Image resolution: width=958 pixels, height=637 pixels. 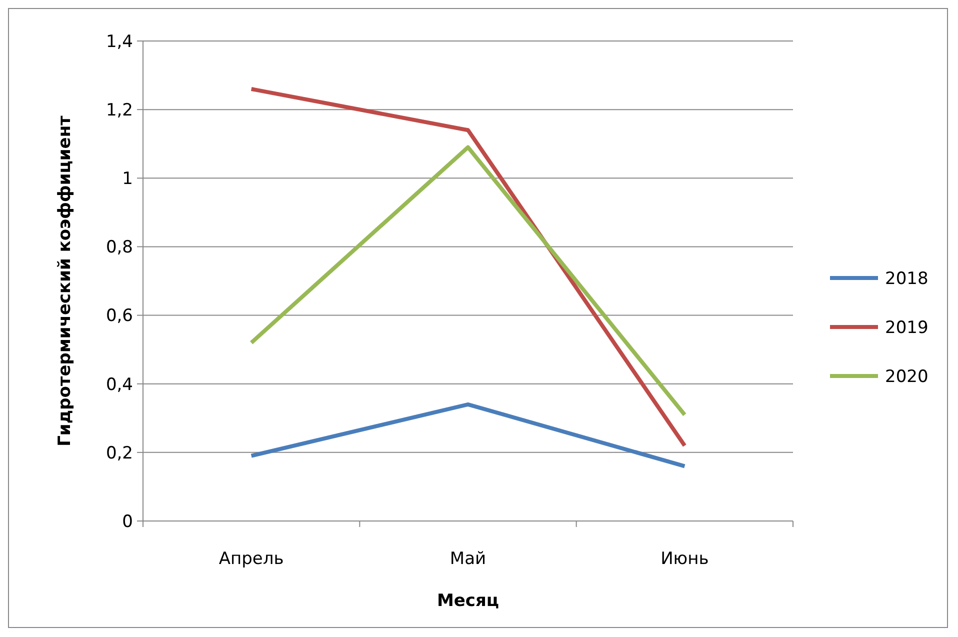 I want to click on x-tick-label: Июнь, so click(x=684, y=559).